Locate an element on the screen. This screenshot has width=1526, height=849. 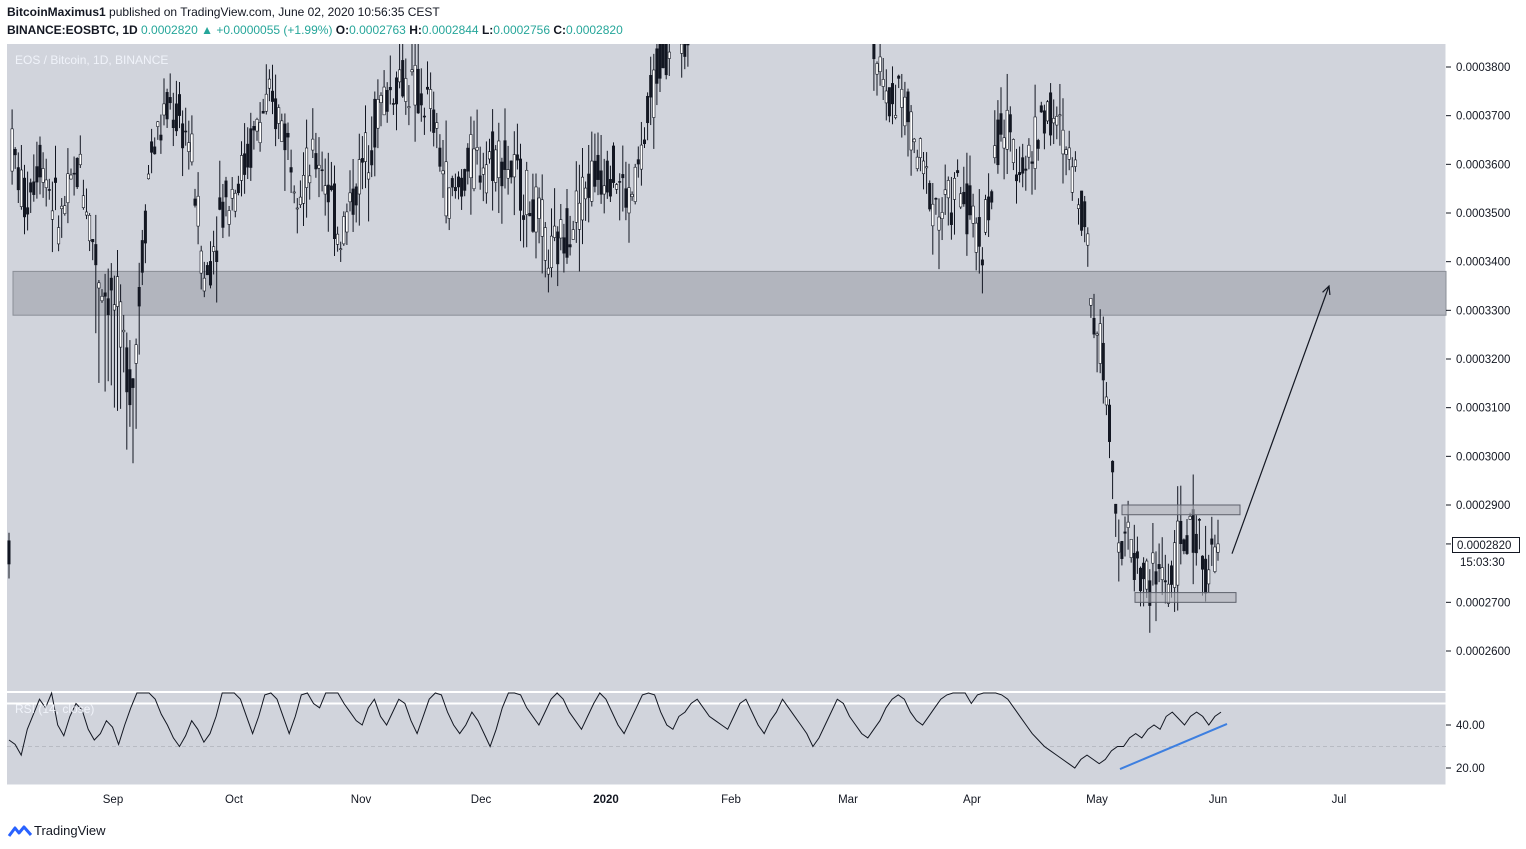
time-tick-label: Nov is located at coordinates (361, 800).